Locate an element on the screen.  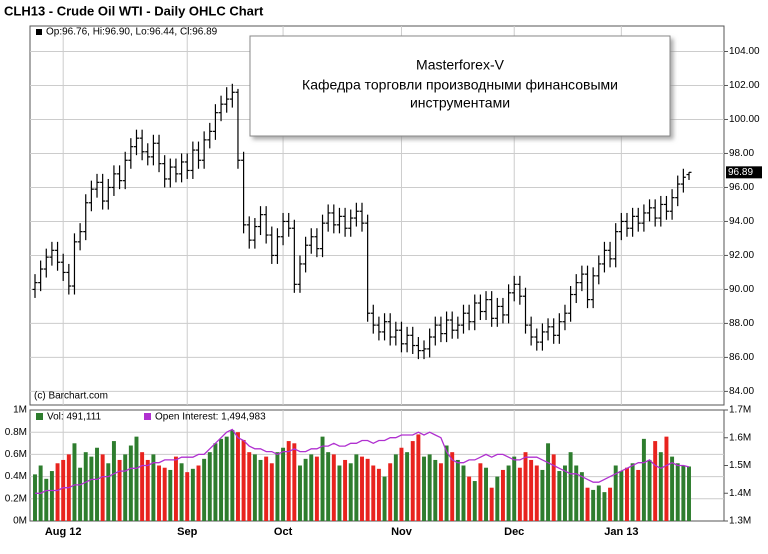
y2-tick-label: 1.3M is located at coordinates (740, 521).